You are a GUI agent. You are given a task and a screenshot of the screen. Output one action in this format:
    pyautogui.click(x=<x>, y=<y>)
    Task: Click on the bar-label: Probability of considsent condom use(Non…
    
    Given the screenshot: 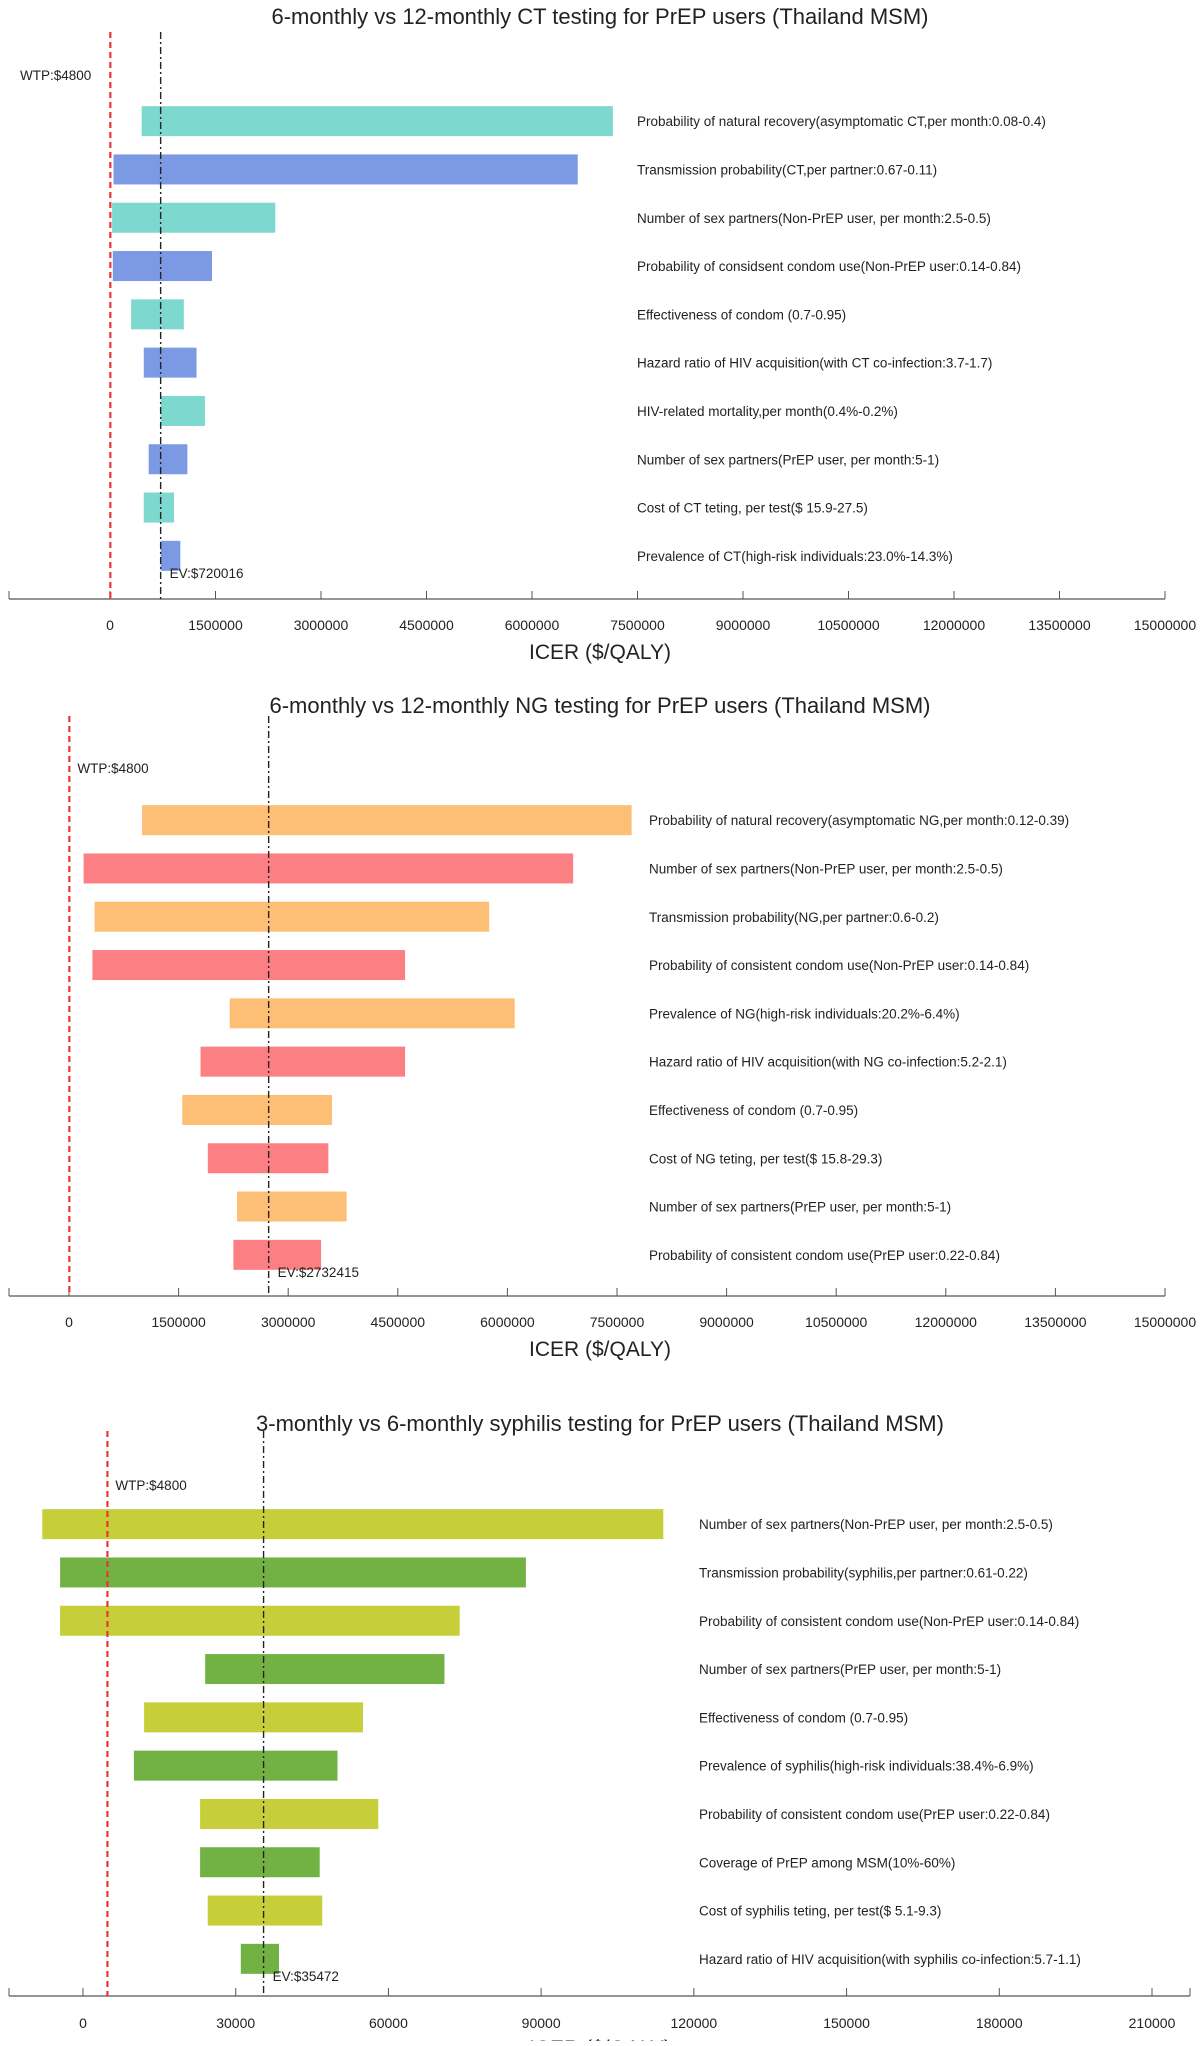 What is the action you would take?
    pyautogui.click(x=829, y=266)
    